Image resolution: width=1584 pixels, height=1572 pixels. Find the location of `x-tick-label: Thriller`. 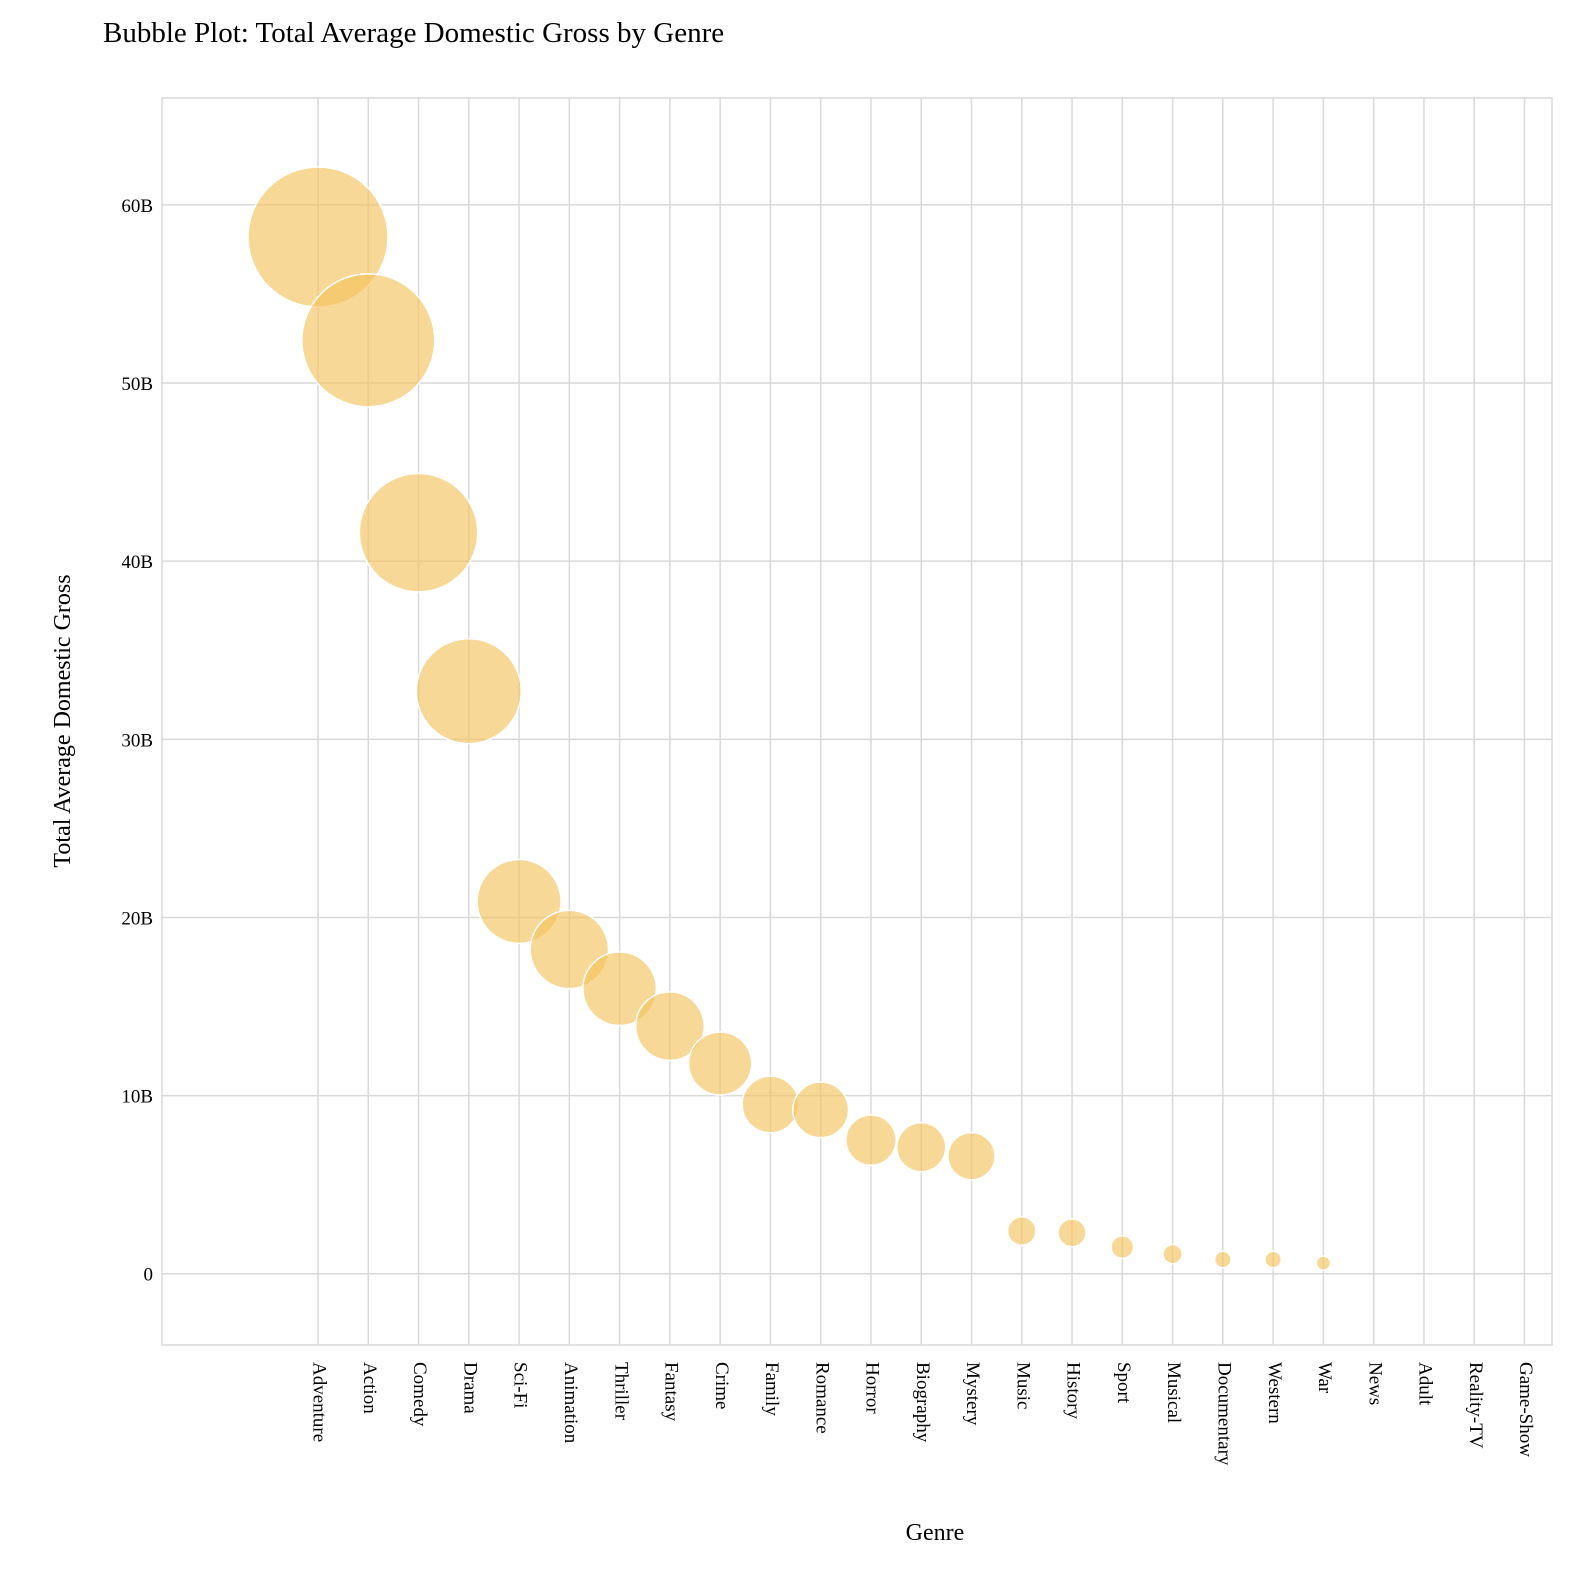

x-tick-label: Thriller is located at coordinates (620, 1391).